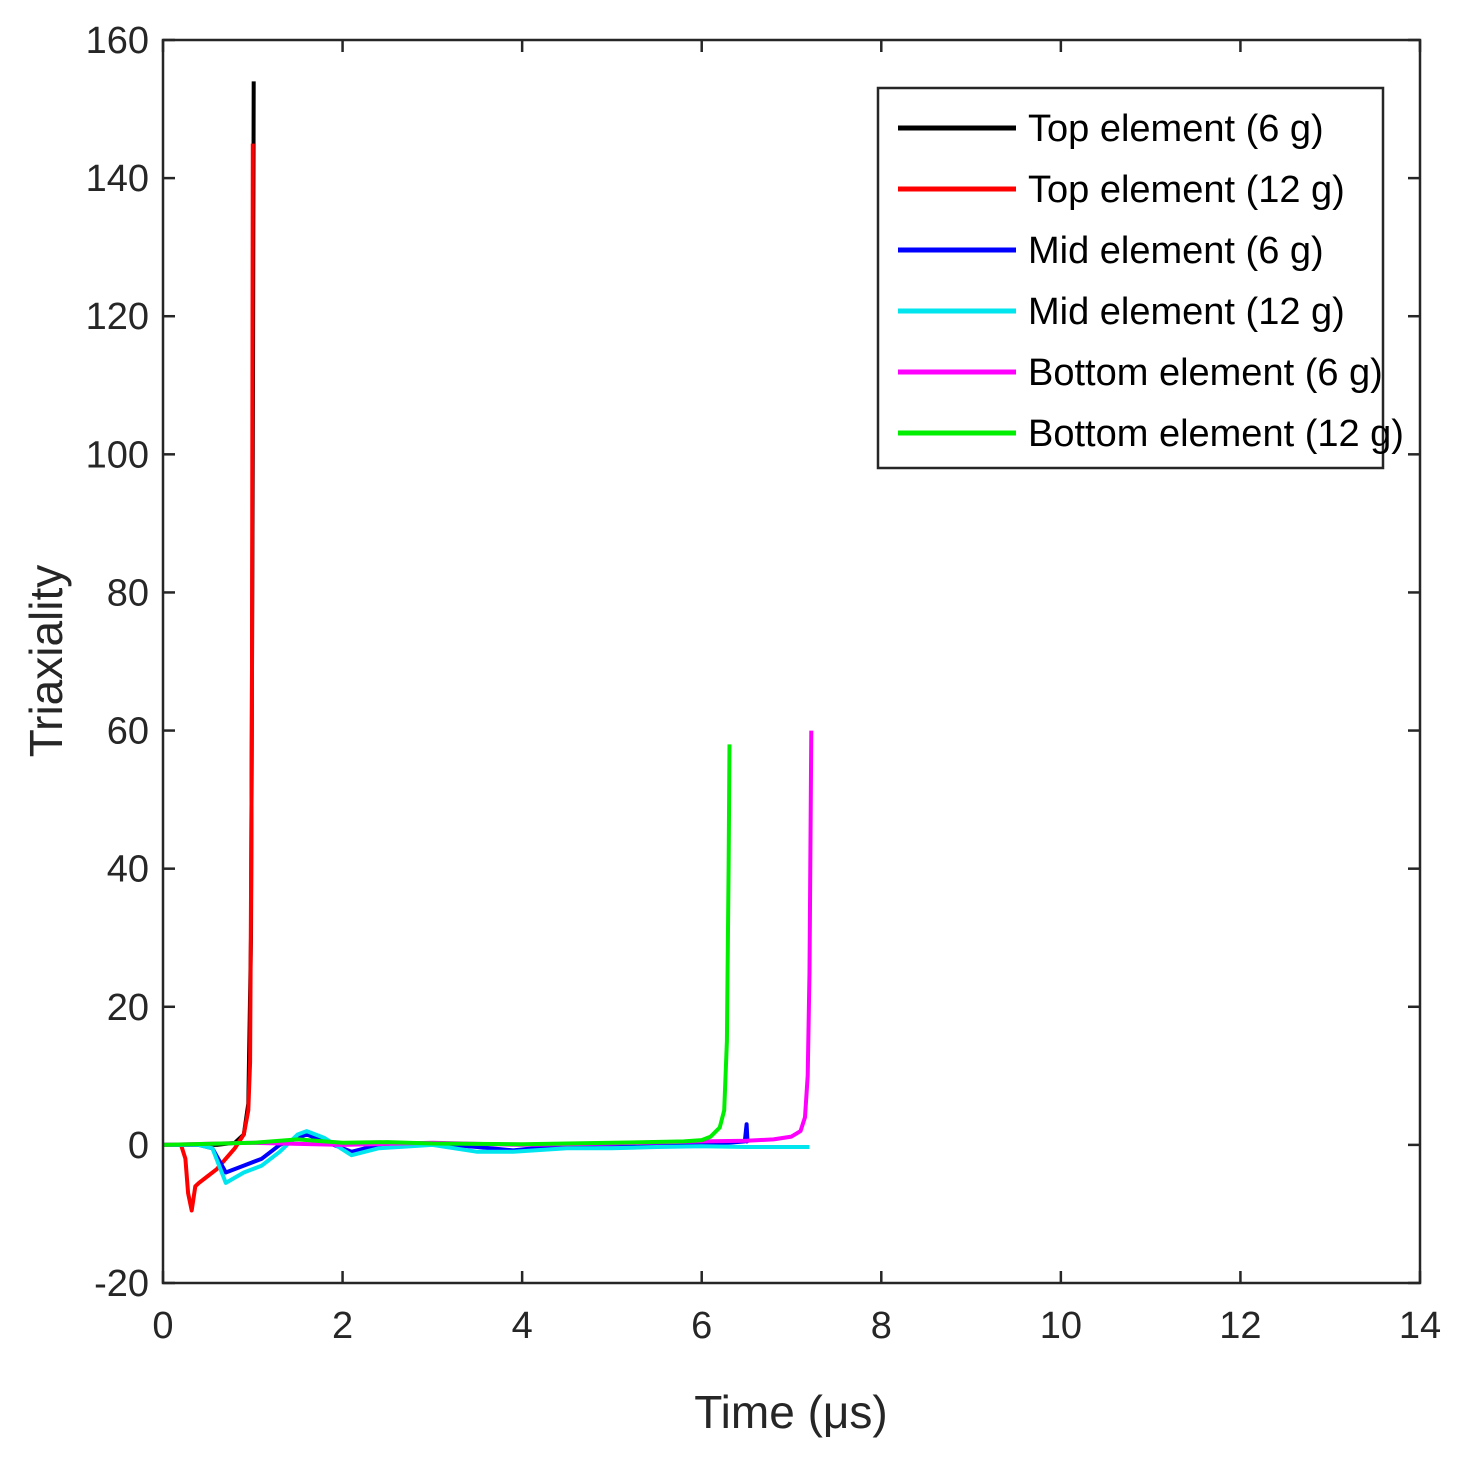  What do you see at coordinates (1176, 251) in the screenshot?
I see `legend-label: Mid element (6 g)` at bounding box center [1176, 251].